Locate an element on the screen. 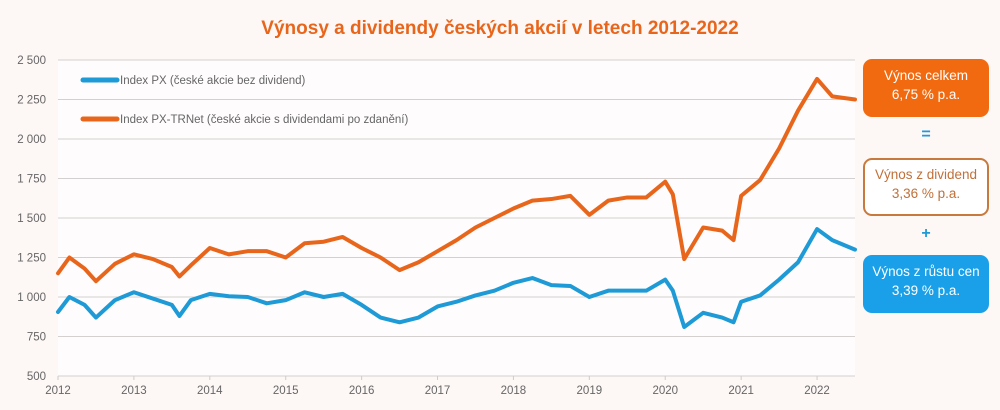  y-tick-label: 1 500 is located at coordinates (31, 219).